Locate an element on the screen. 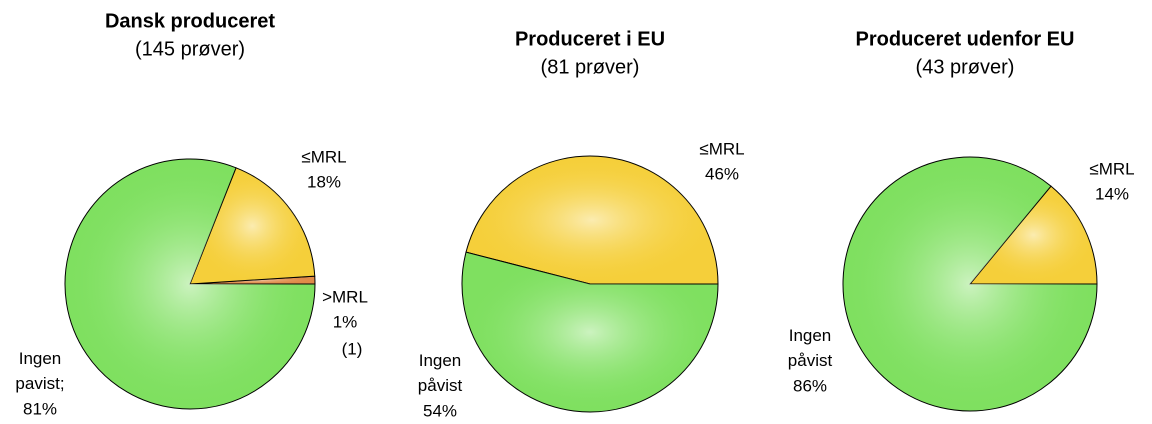  slice-label: Ingen pavist; is located at coordinates (39, 371).